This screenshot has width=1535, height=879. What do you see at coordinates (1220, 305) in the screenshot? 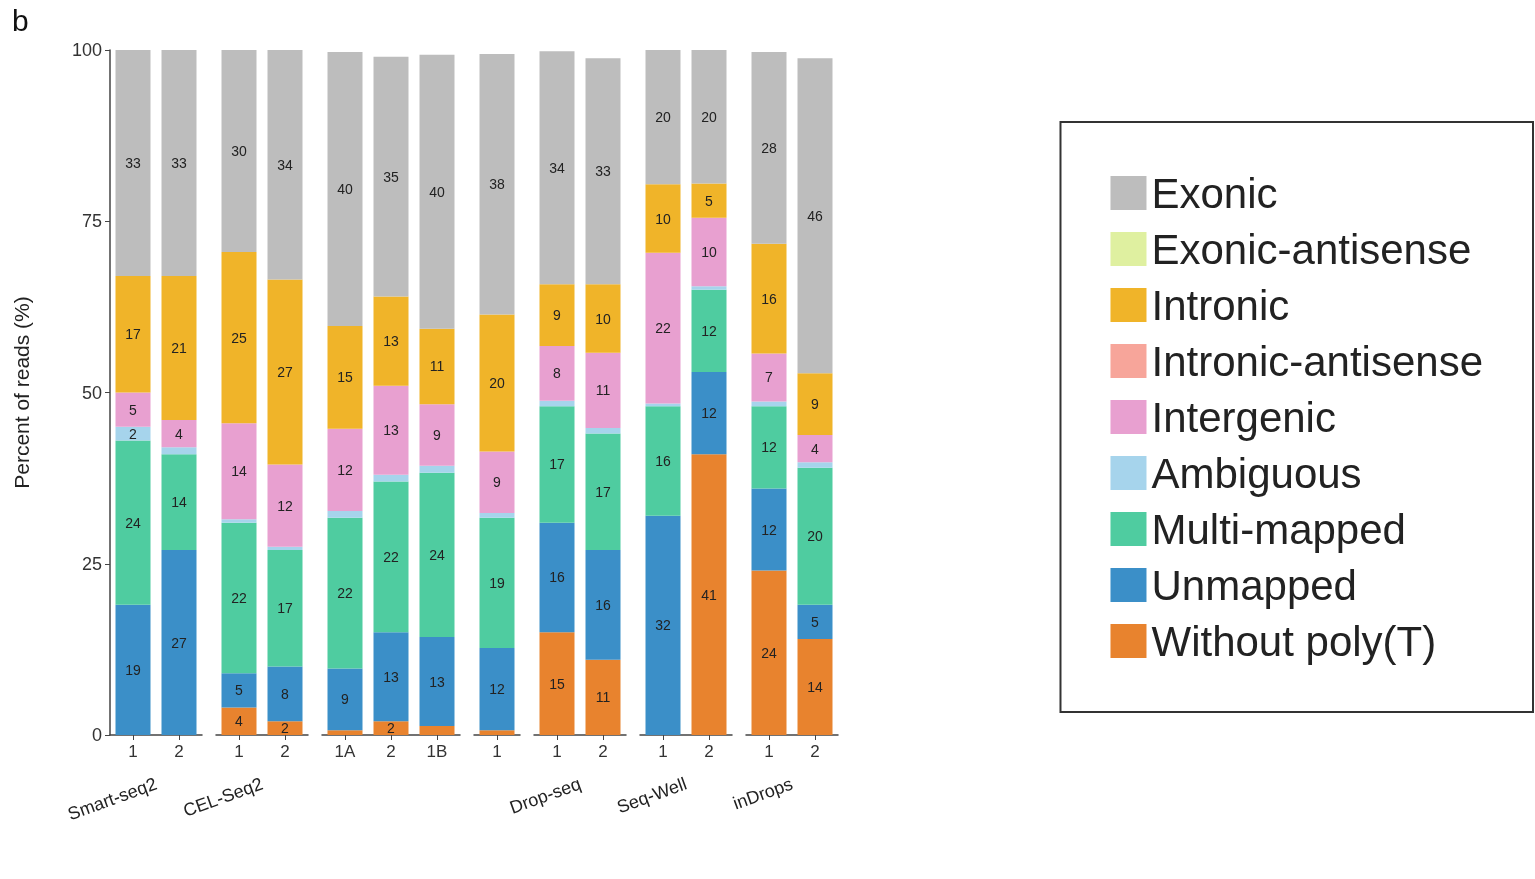
I see `legend-label: Intronic` at bounding box center [1220, 305].